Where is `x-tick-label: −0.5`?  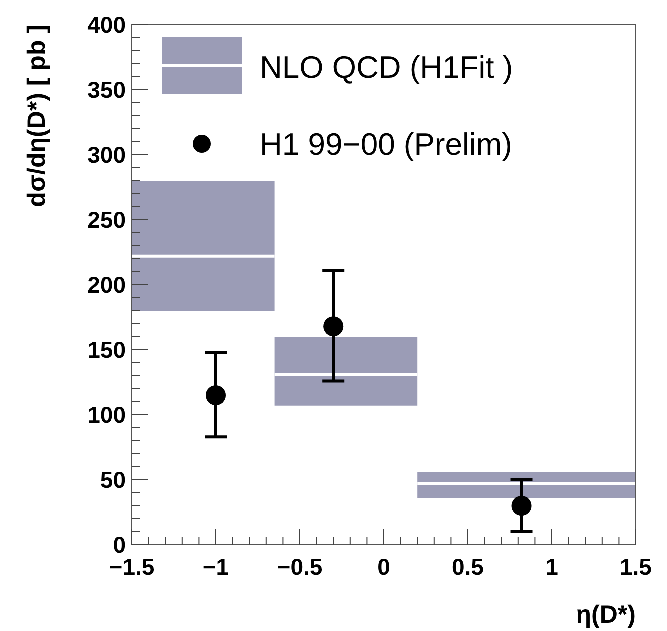
x-tick-label: −0.5 is located at coordinates (300, 567).